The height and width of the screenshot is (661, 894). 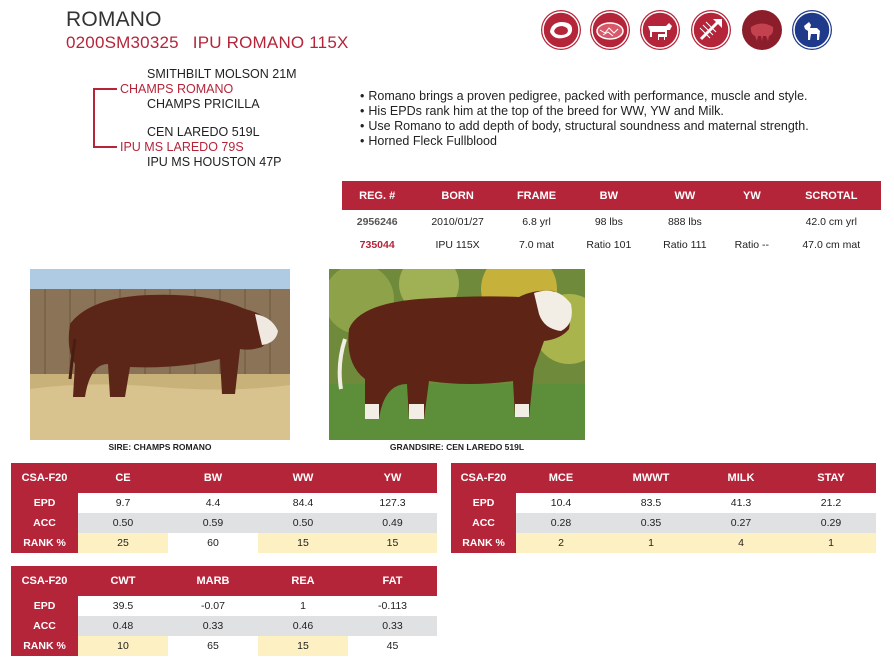 I want to click on table-cell: 7.0 mat, so click(x=536, y=244).